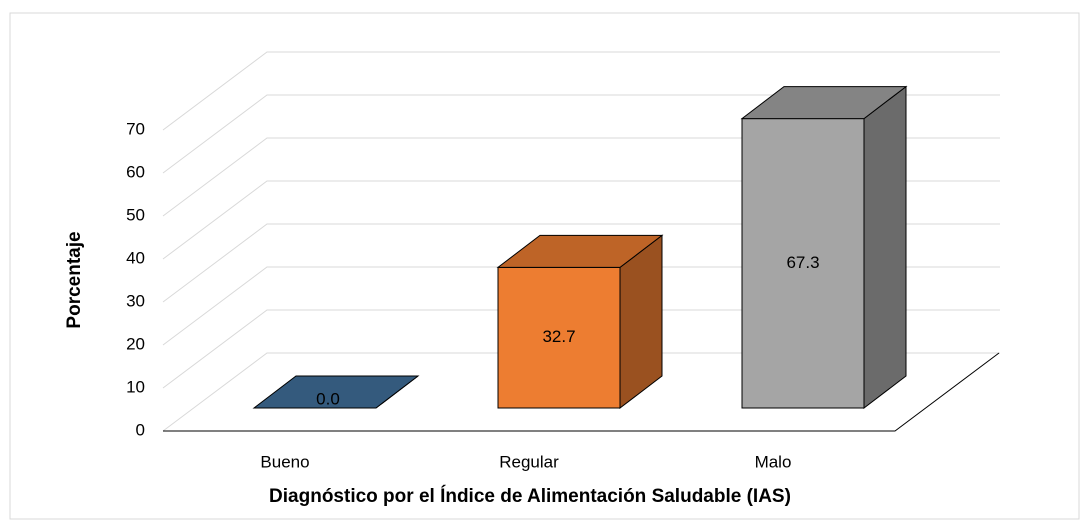 The height and width of the screenshot is (530, 1089). Describe the element at coordinates (135, 343) in the screenshot. I see `y-tick-label: 20` at that location.